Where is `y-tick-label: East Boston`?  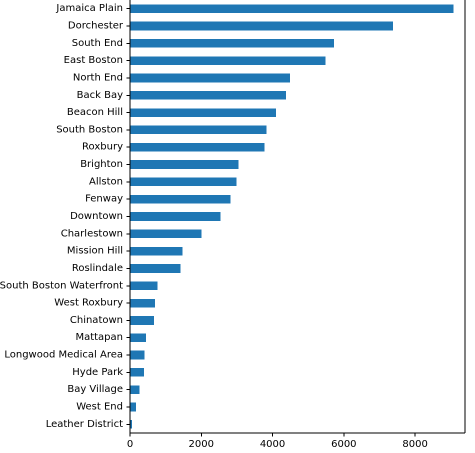
y-tick-label: East Boston is located at coordinates (93, 60).